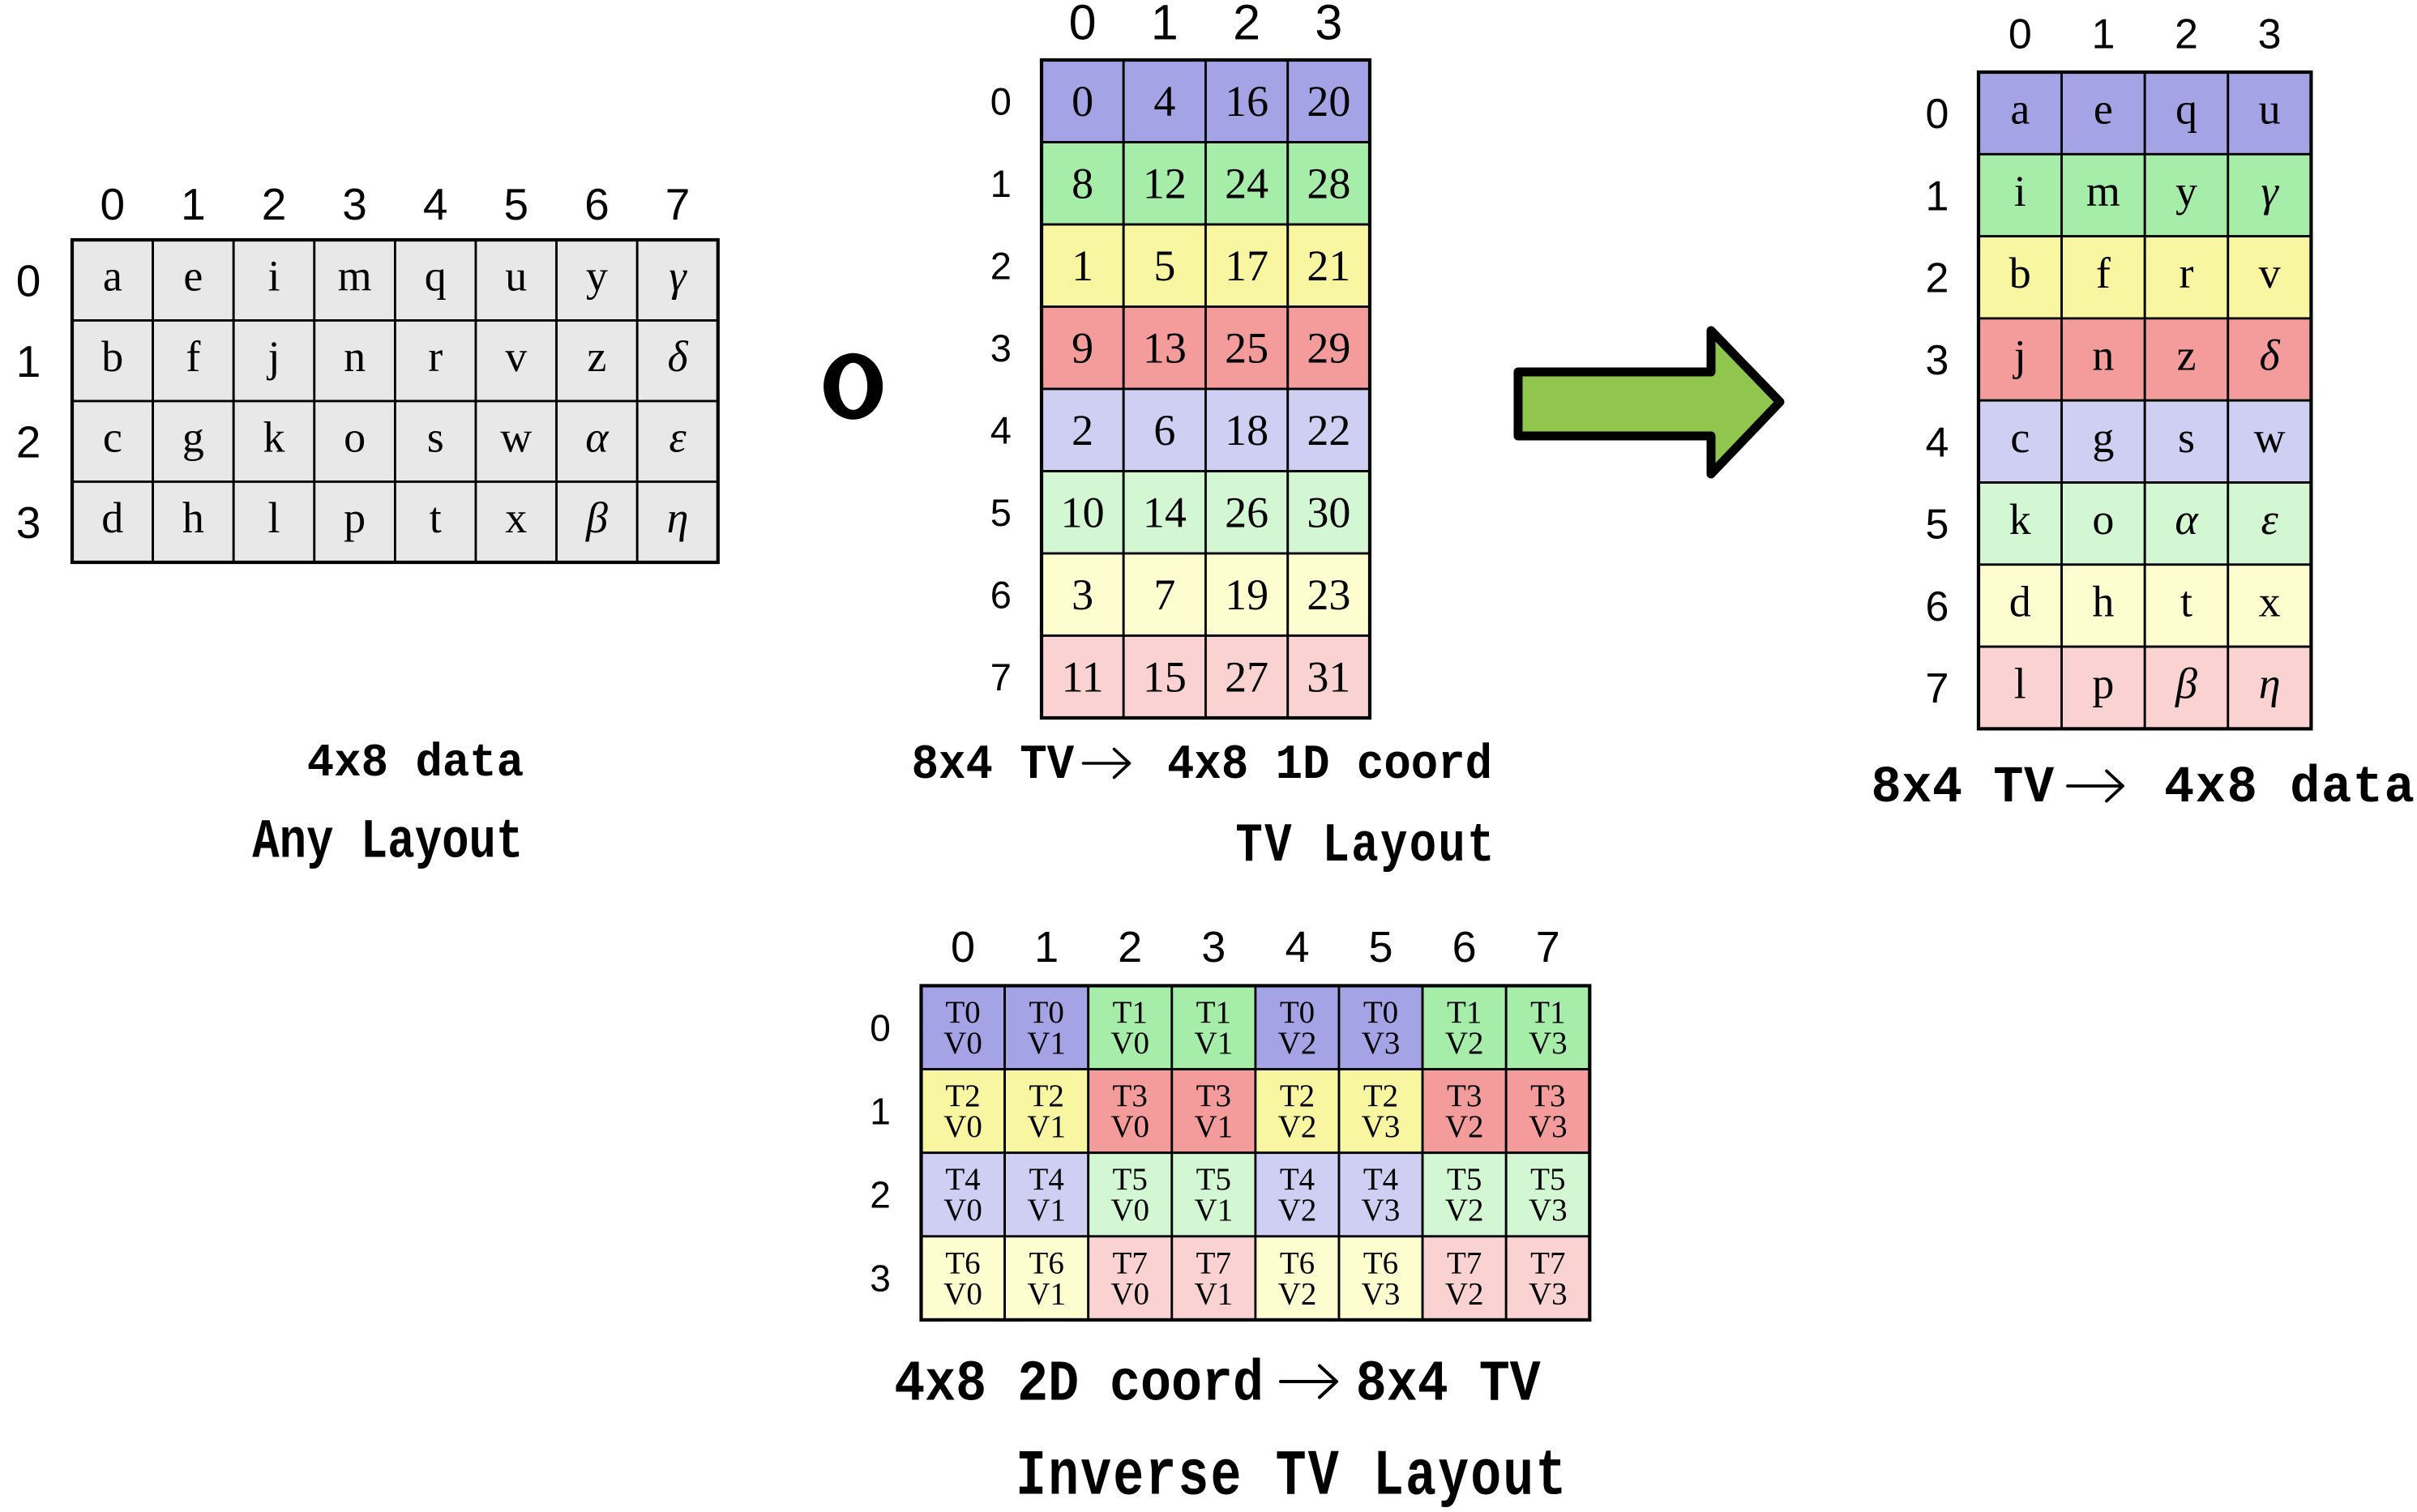 The image size is (2417, 1512). Describe the element at coordinates (962, 1013) in the screenshot. I see `svg-text: T0` at that location.